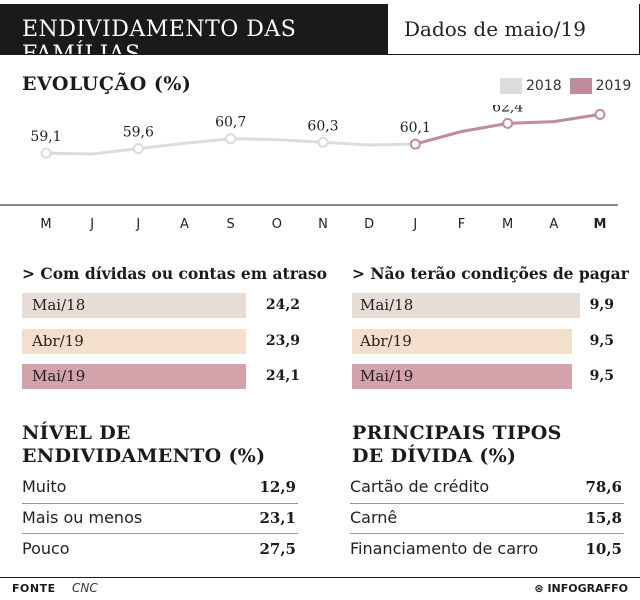  Describe the element at coordinates (601, 341) in the screenshot. I see `panel-right-value-abr19: 9,5` at that location.